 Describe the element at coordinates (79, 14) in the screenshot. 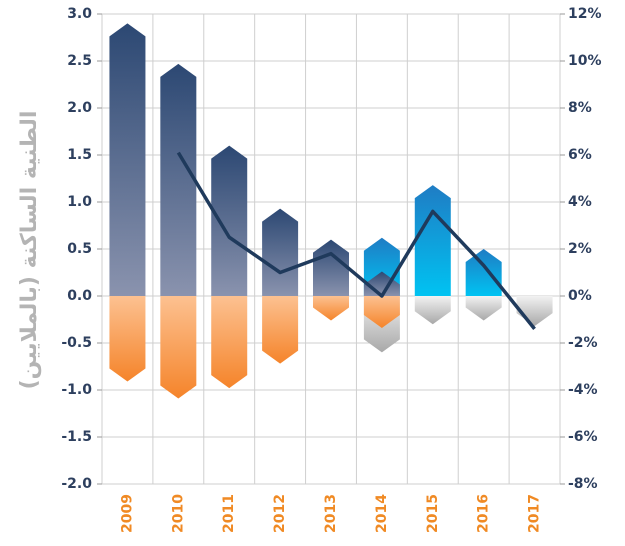

I see `y-tick-label: 3.0` at that location.